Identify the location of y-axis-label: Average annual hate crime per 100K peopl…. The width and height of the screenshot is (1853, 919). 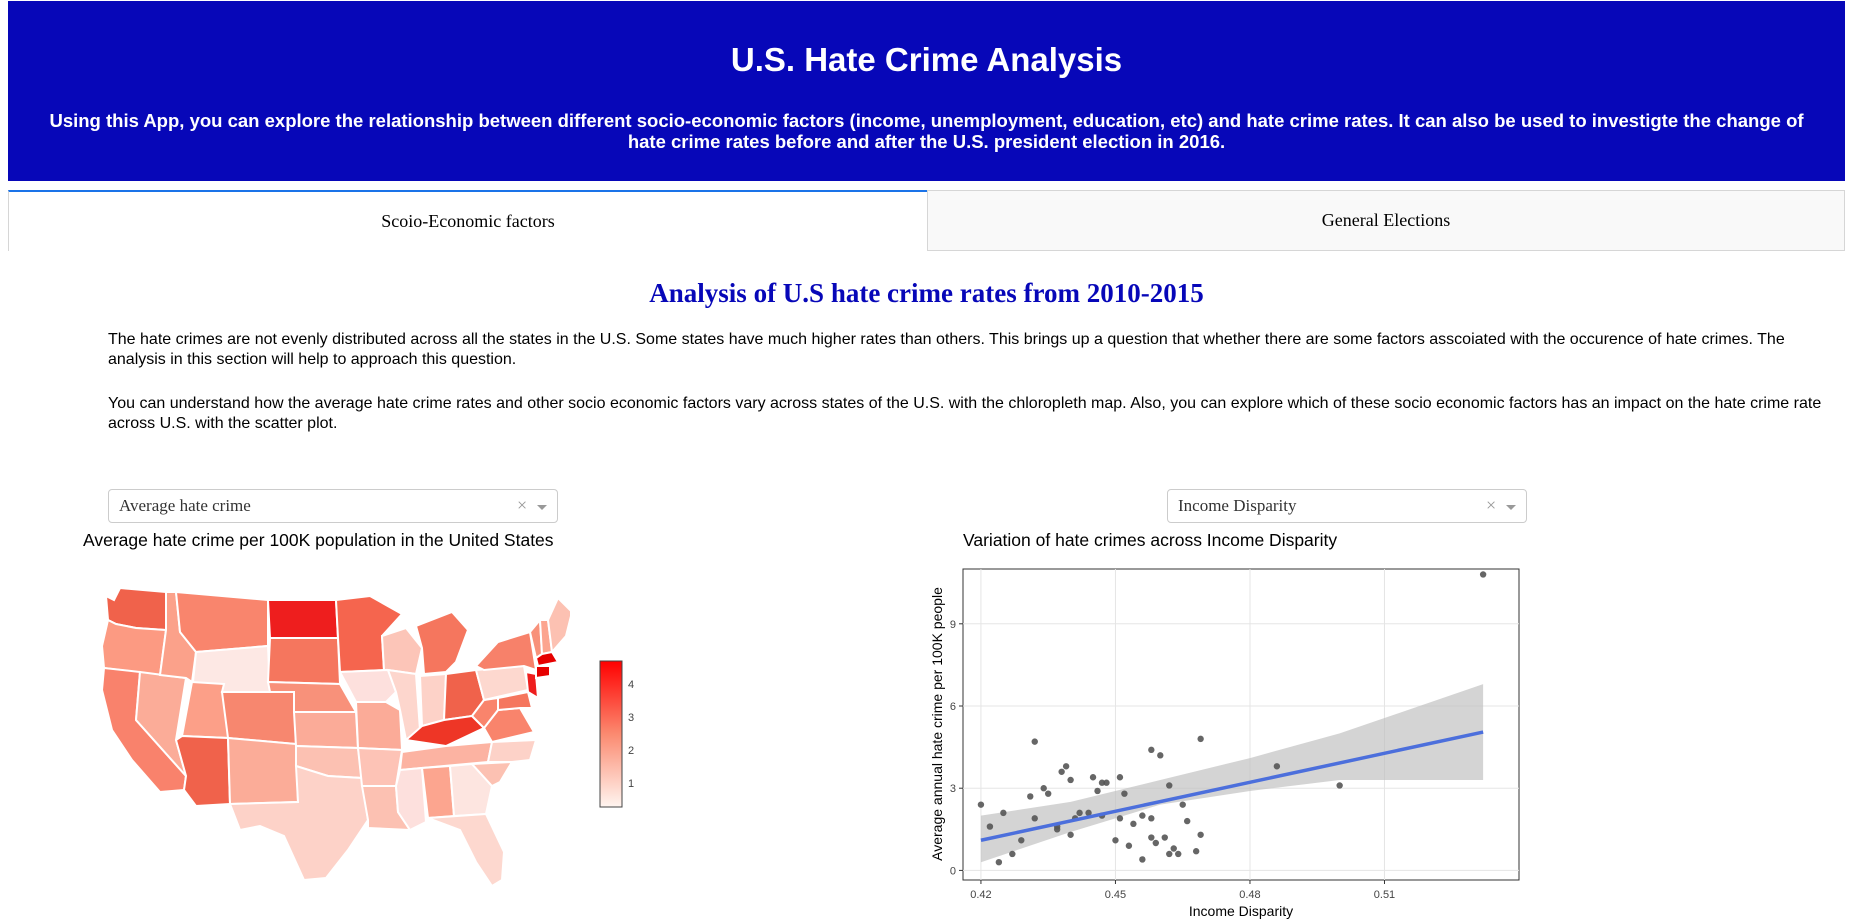
(937, 724).